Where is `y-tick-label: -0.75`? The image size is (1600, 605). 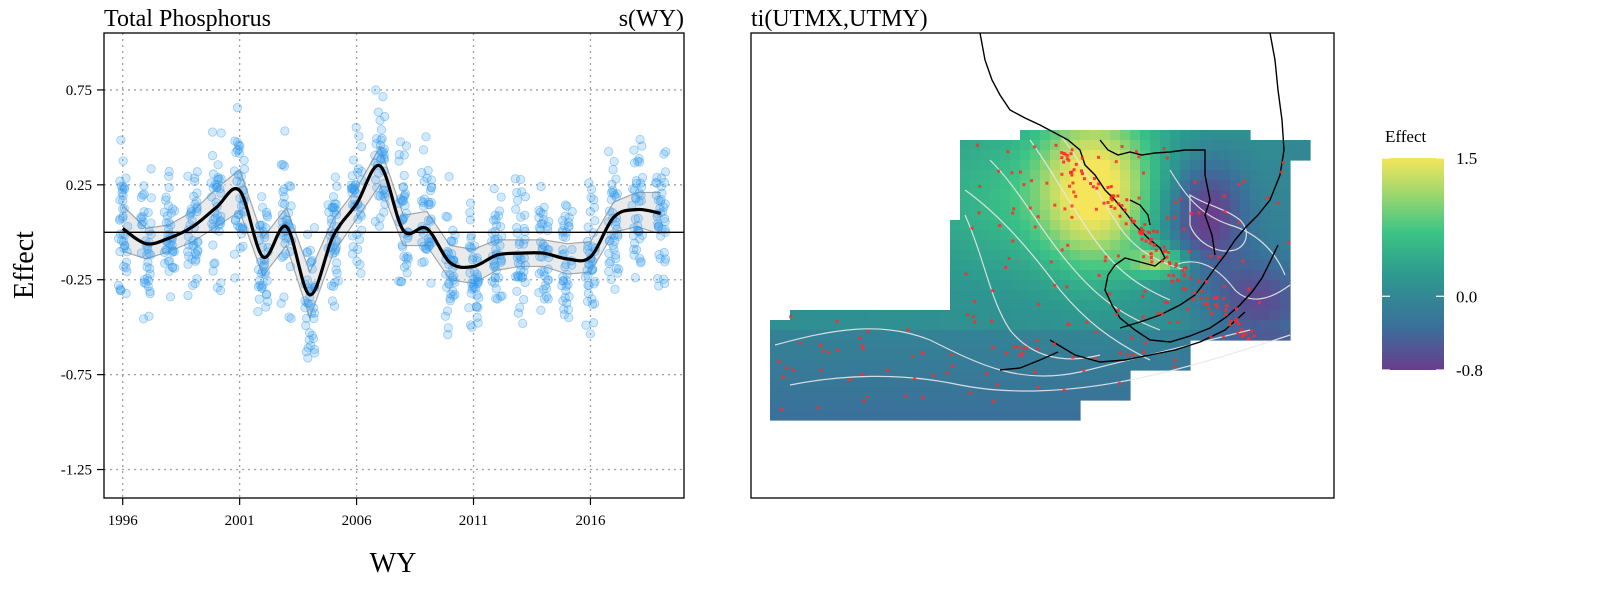 y-tick-label: -0.75 is located at coordinates (76, 376).